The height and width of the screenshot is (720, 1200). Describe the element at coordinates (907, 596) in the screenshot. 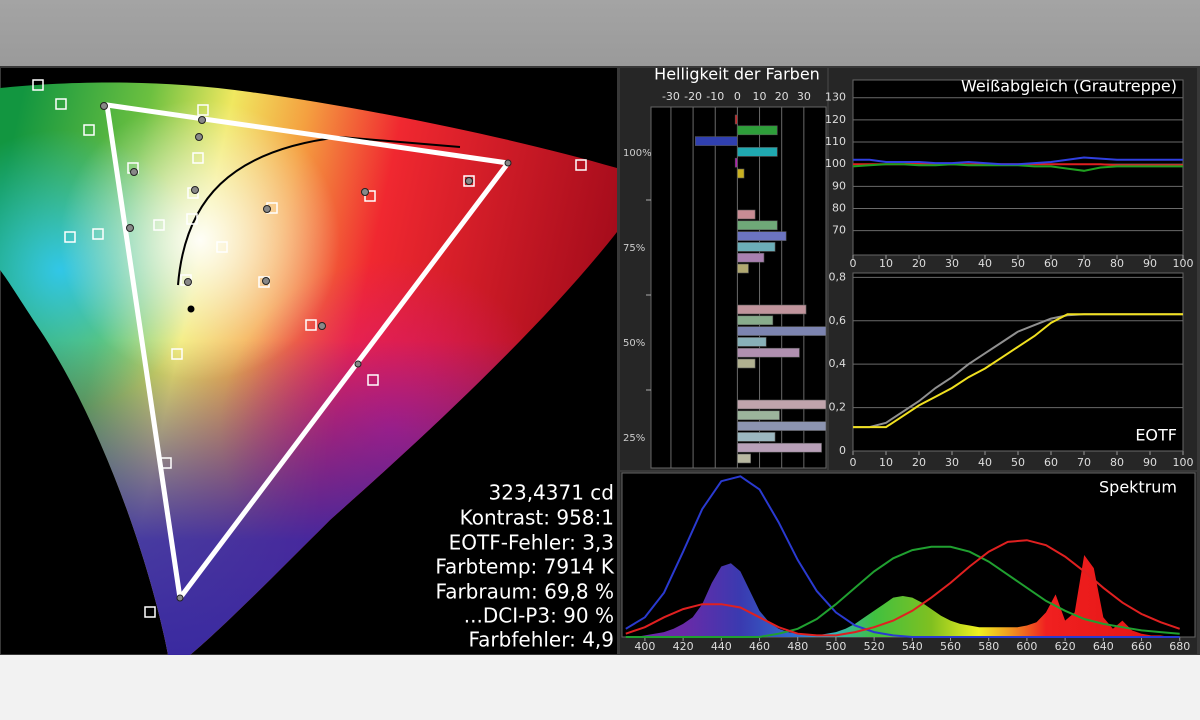

I see `spectrum-area` at that location.